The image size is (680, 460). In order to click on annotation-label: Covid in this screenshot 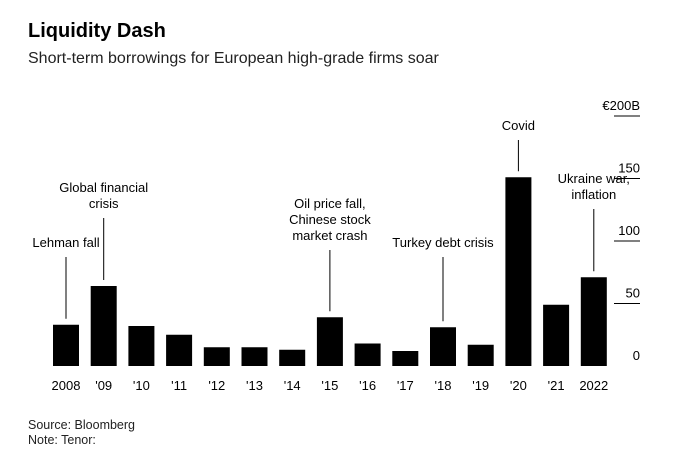, I will do `click(518, 125)`.